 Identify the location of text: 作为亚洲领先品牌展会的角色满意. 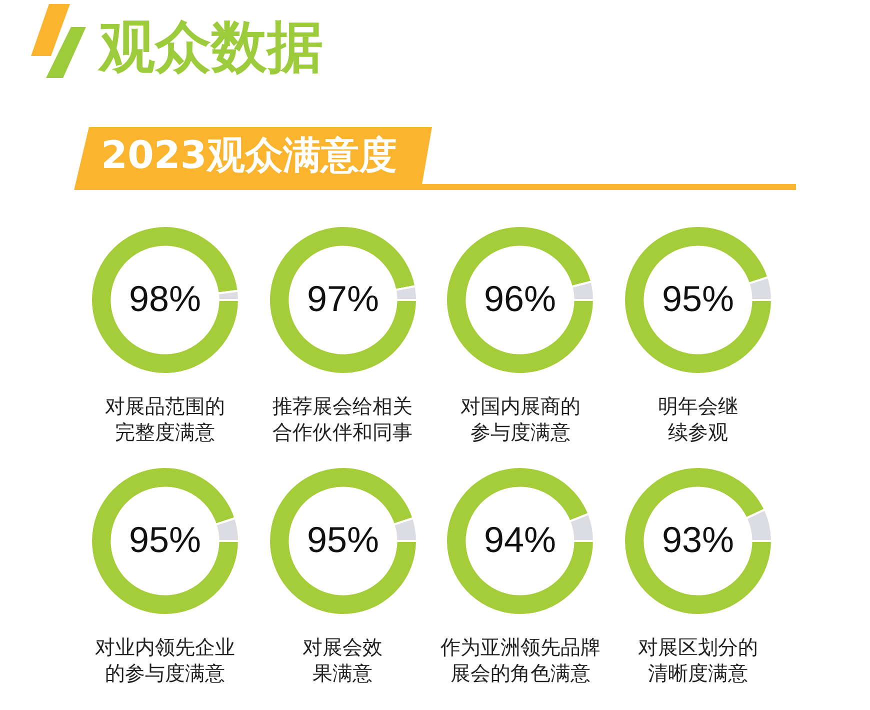
(520, 660).